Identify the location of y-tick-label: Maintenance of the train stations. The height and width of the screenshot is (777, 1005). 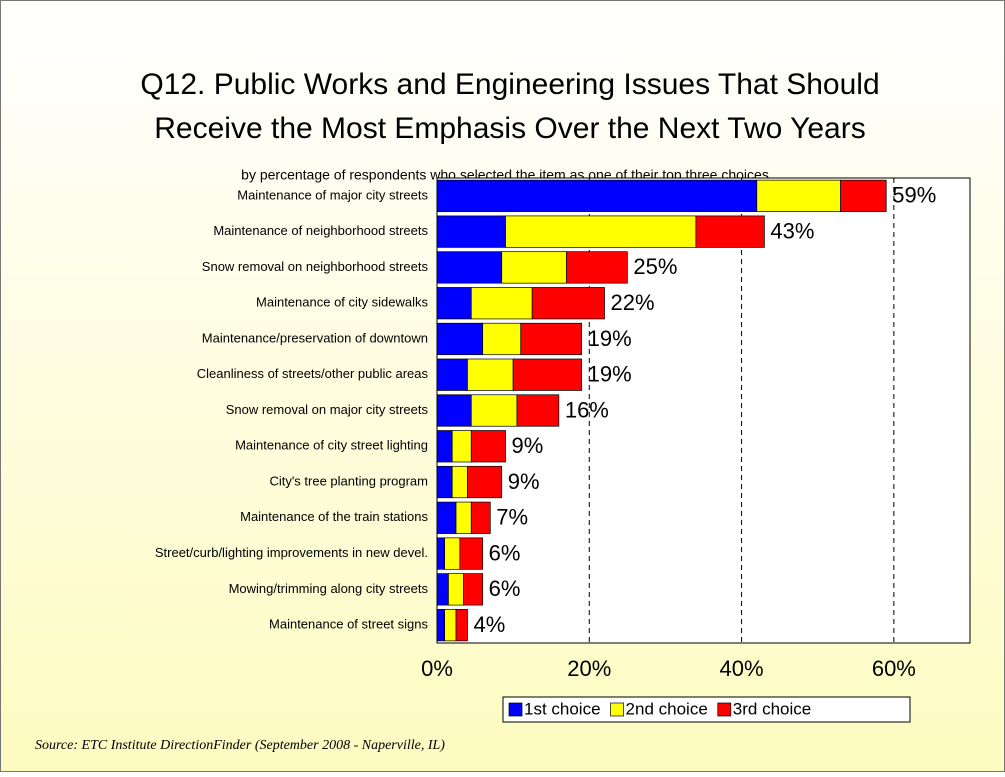
(334, 516).